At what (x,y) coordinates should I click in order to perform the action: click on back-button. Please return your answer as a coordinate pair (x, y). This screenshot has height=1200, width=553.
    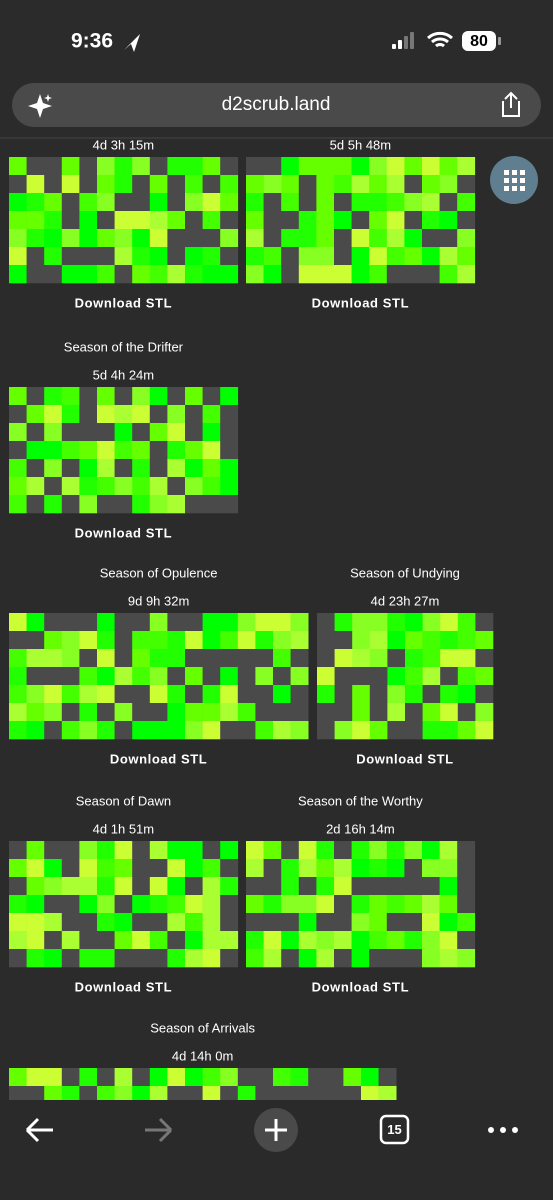
    Looking at the image, I should click on (39, 1130).